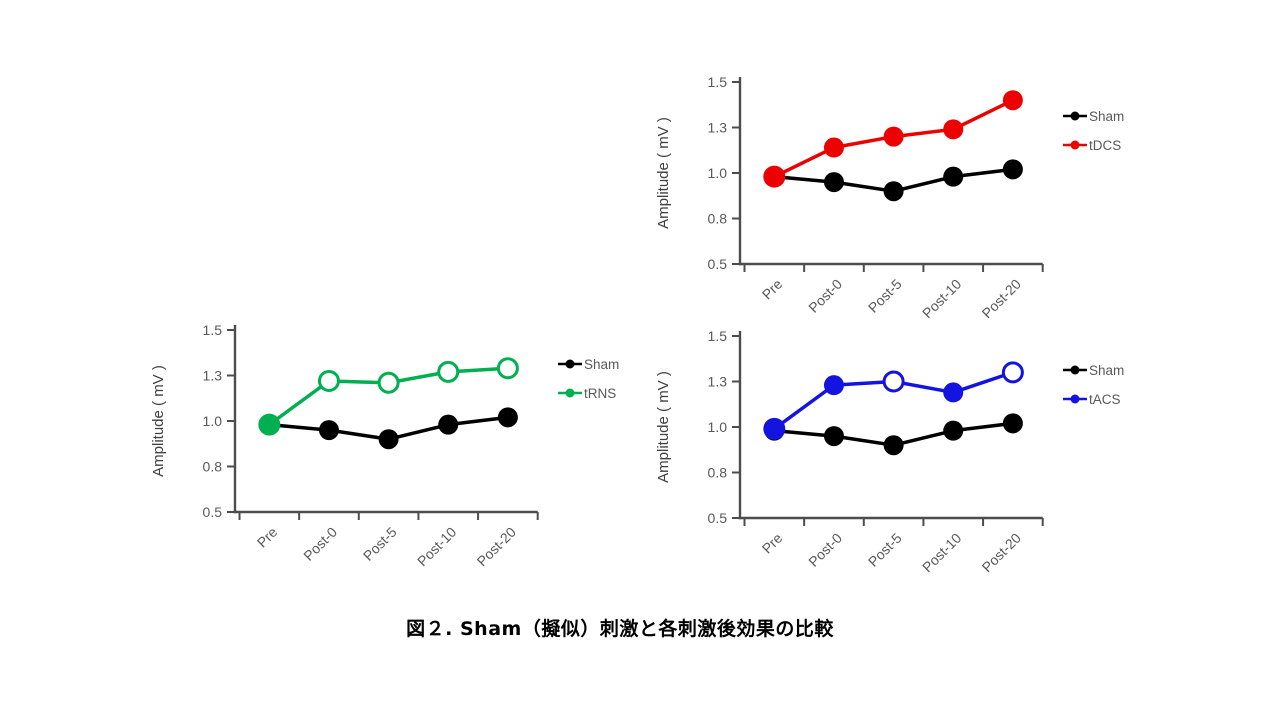 Image resolution: width=1280 pixels, height=720 pixels. Describe the element at coordinates (774, 428) in the screenshot. I see `data-point-tacs-pre` at that location.